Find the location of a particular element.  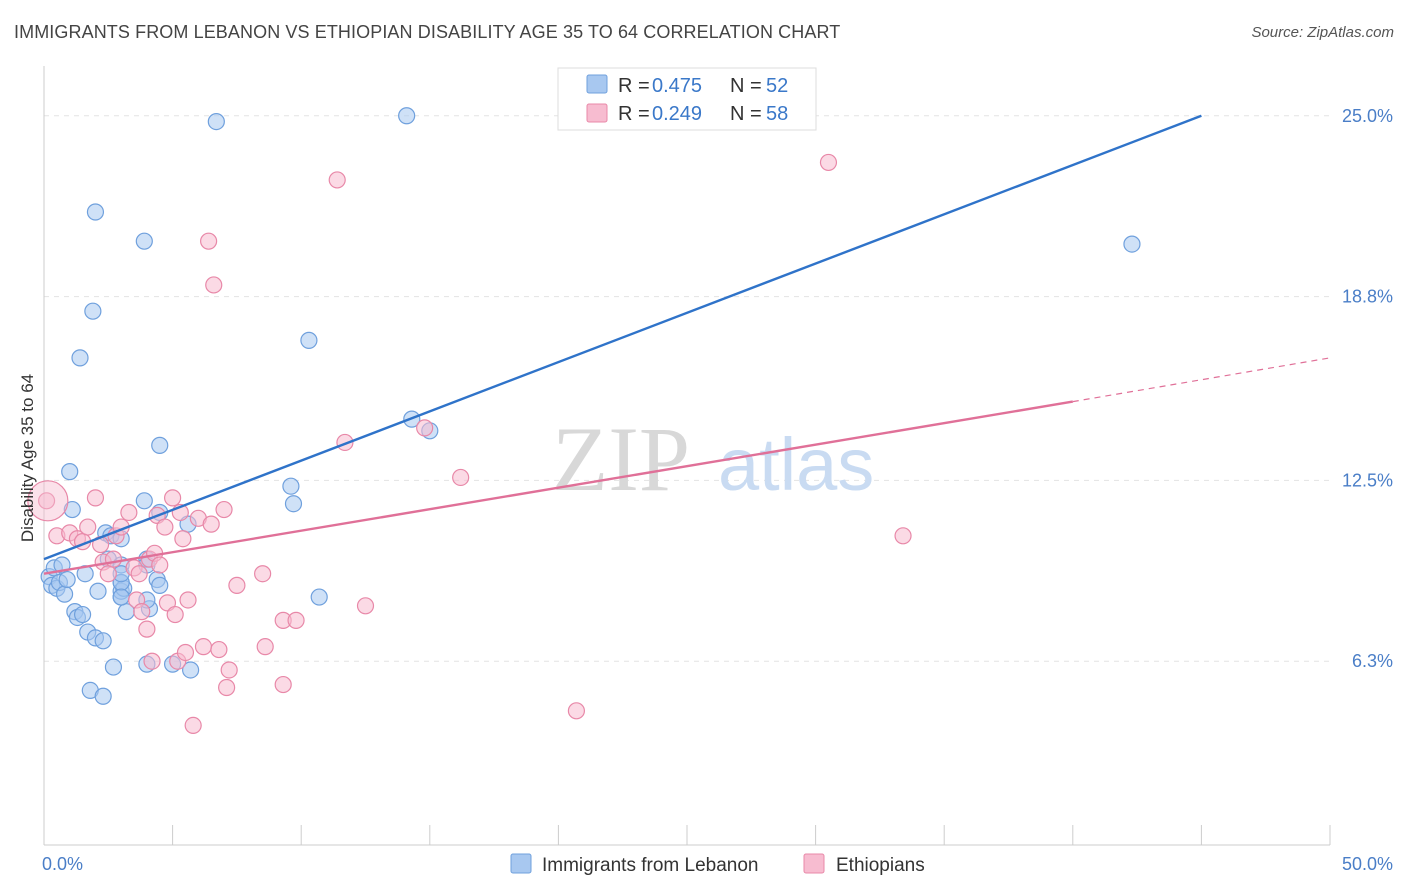

y-tick-label: 12.5% is located at coordinates (1367, 480).